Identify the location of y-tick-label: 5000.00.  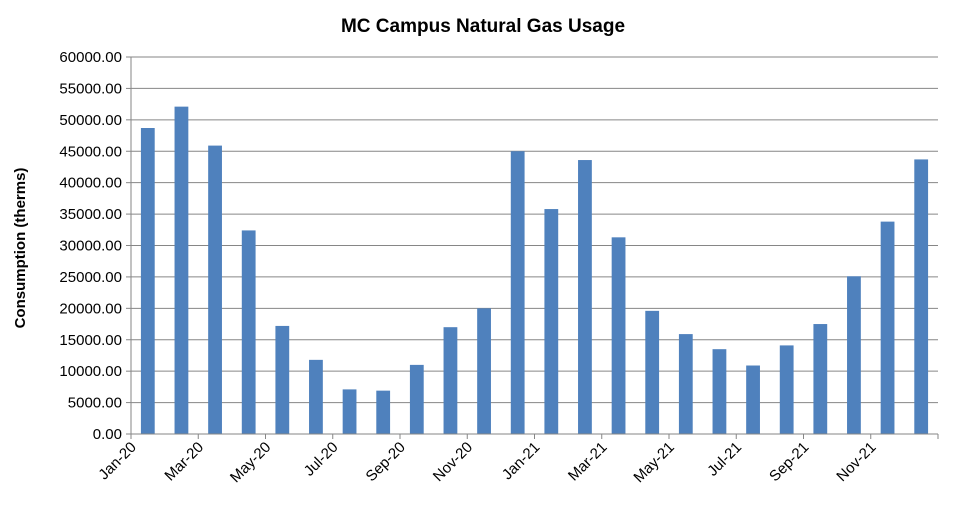
(95, 403).